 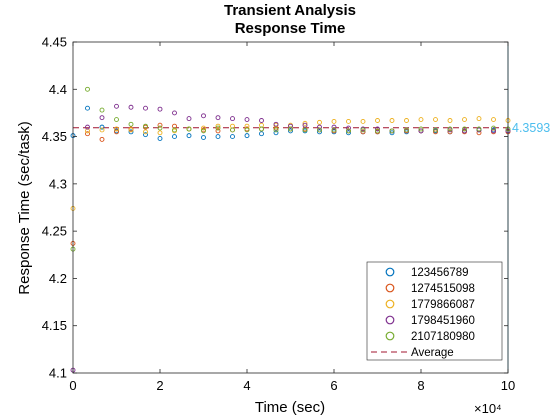 I want to click on y-tick-label: 4.1, so click(x=58, y=373).